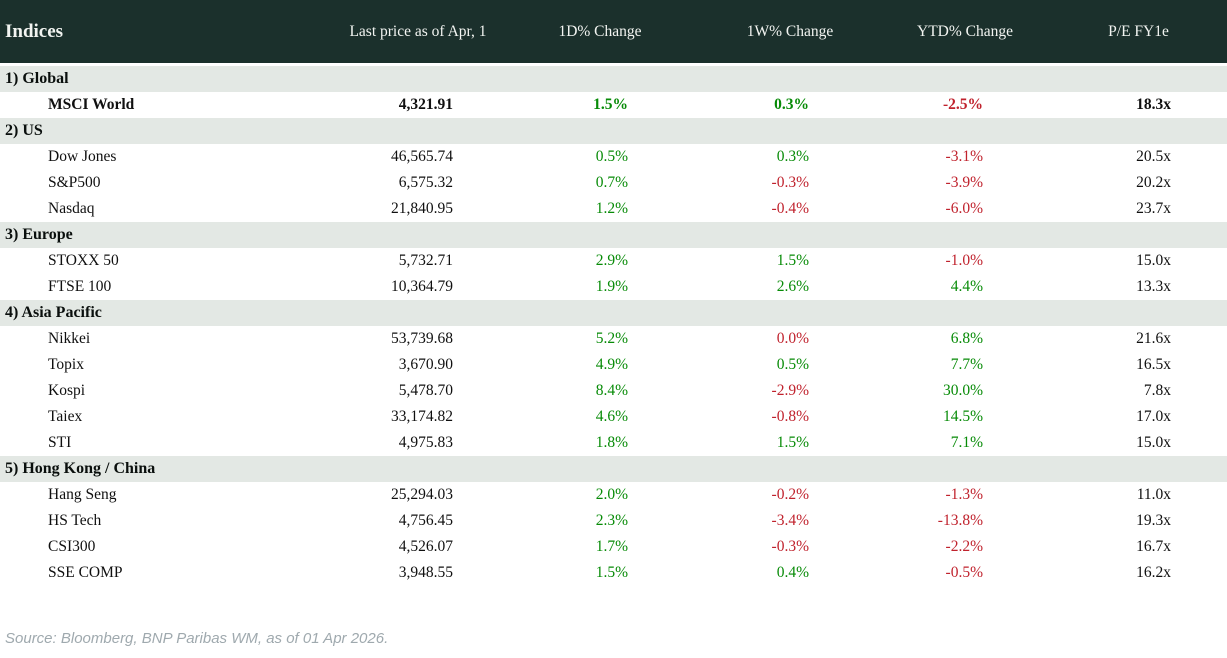  Describe the element at coordinates (425, 546) in the screenshot. I see `last-price: 4,526.07` at that location.